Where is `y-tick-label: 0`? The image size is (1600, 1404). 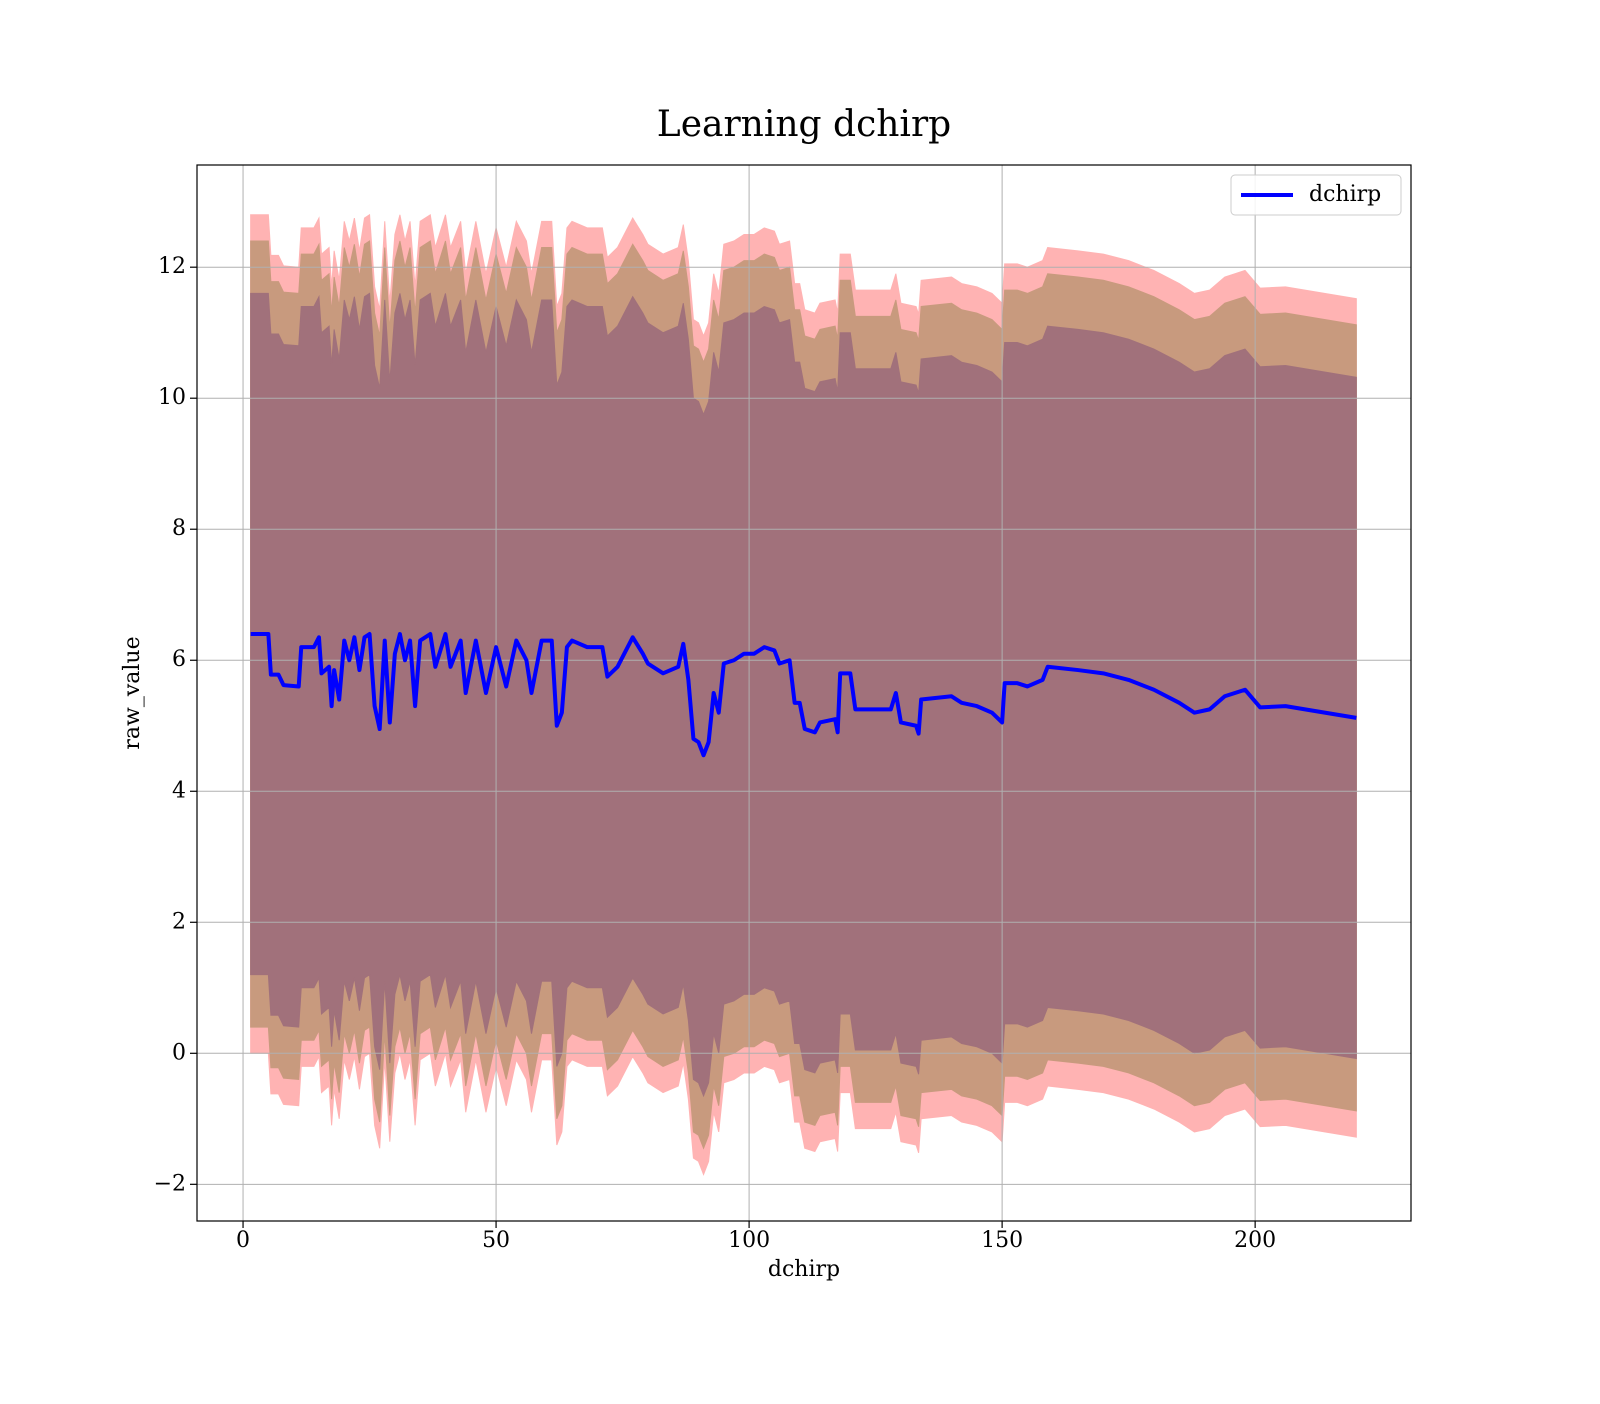
y-tick-label: 0 is located at coordinates (179, 1052).